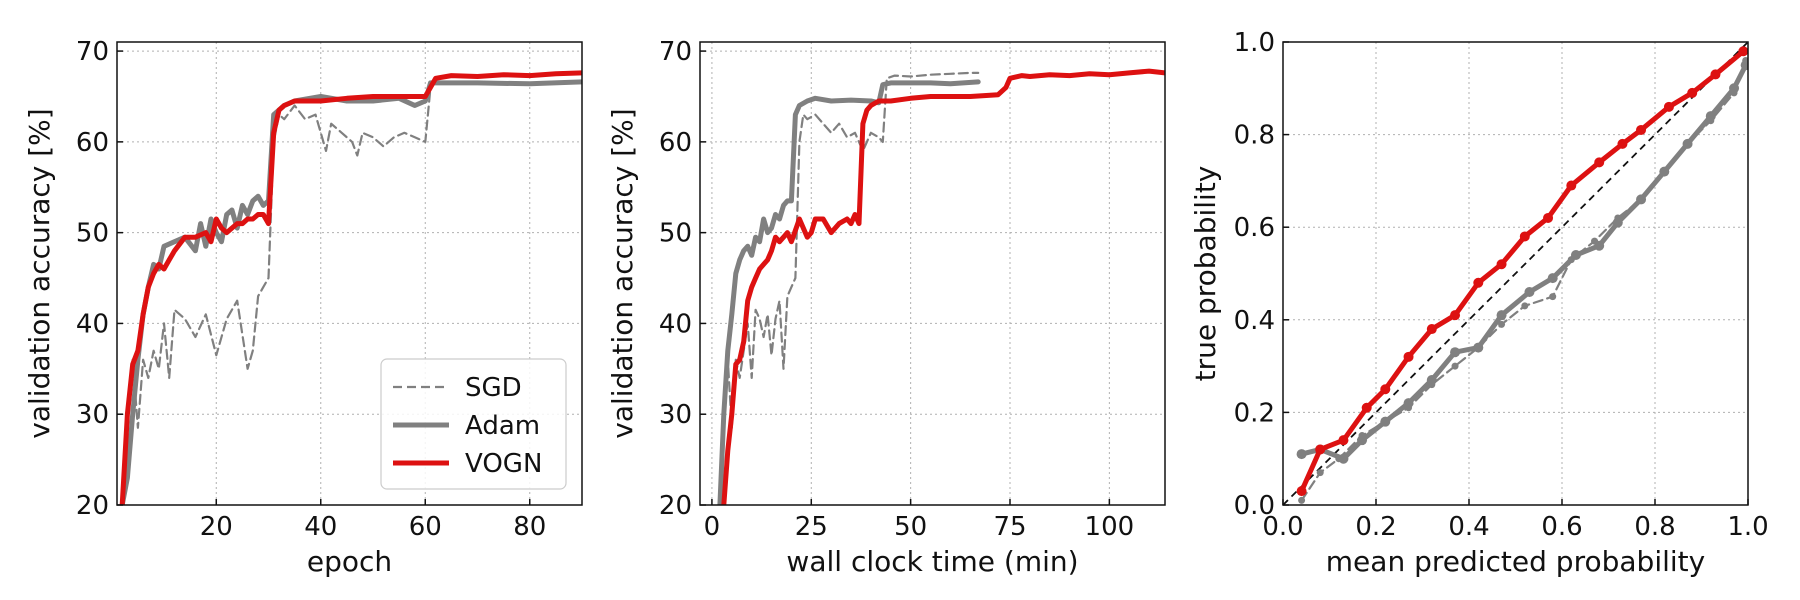 This screenshot has width=1800, height=600. Describe the element at coordinates (1375, 527) in the screenshot. I see `x-tick-label: 0.2` at that location.